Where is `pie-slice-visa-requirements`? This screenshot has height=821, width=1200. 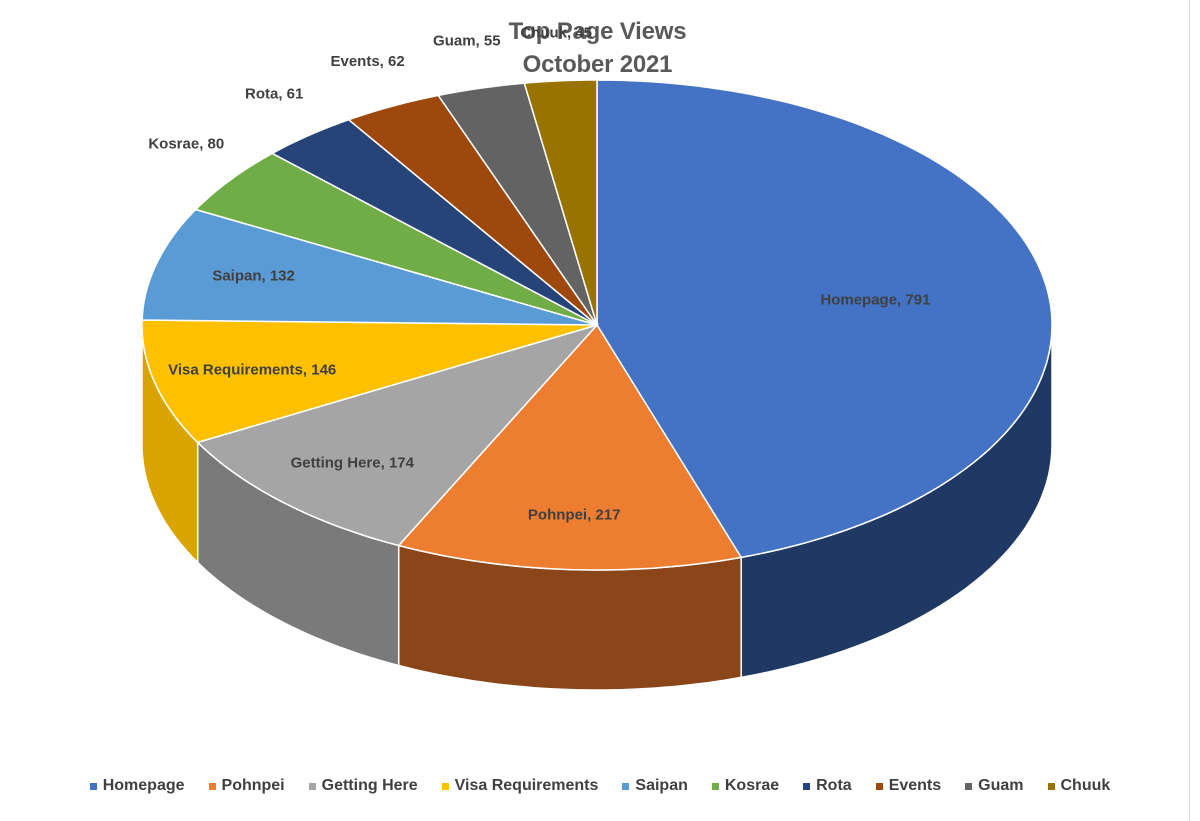 pie-slice-visa-requirements is located at coordinates (369, 381).